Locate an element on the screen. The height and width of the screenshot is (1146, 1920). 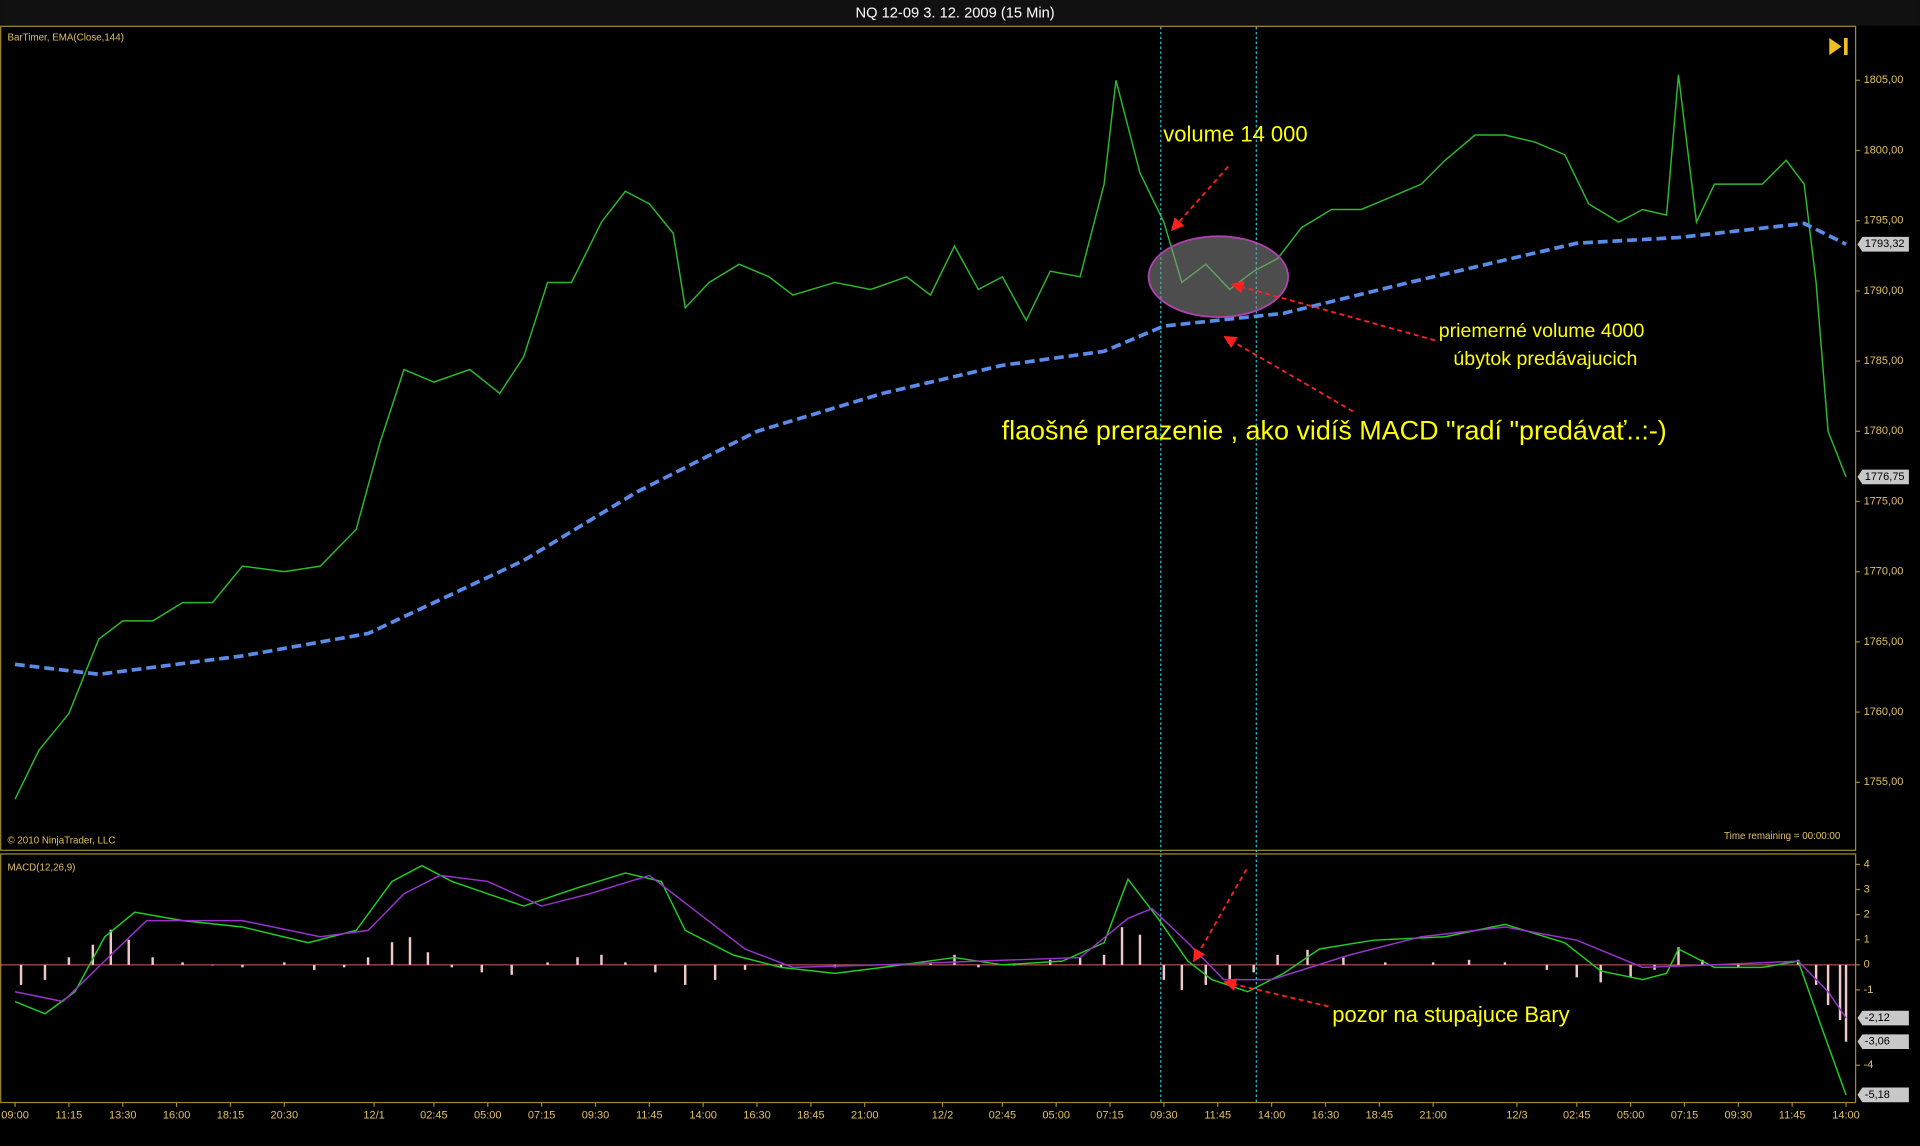
series-line is located at coordinates (930, 946).